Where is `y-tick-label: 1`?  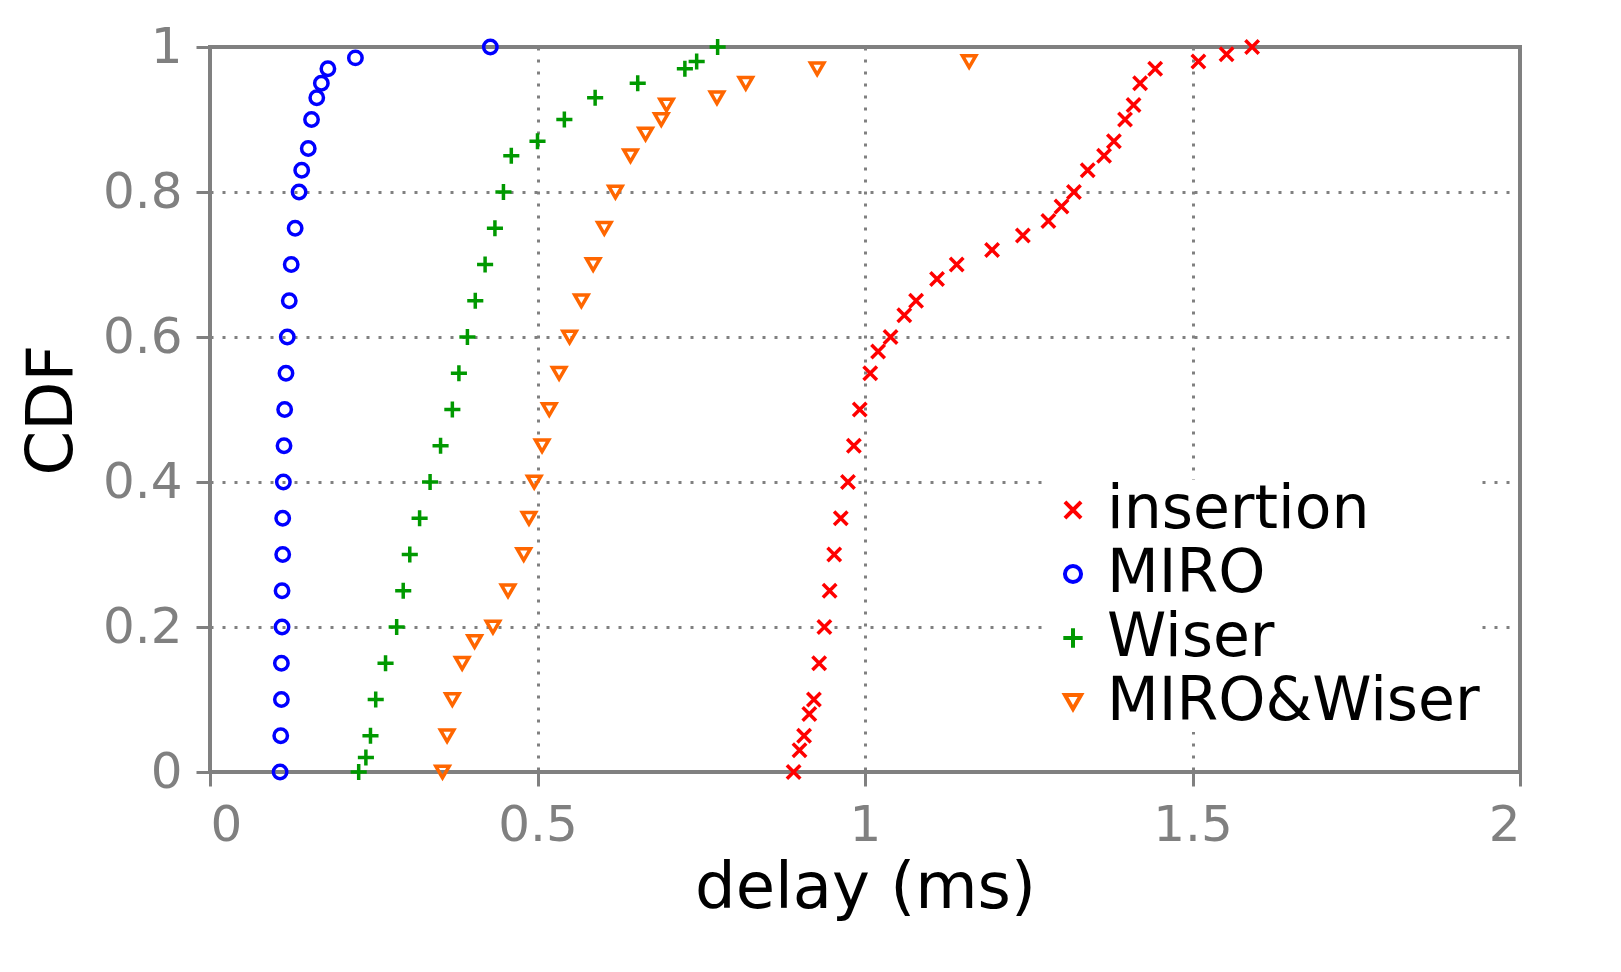
y-tick-label: 1 is located at coordinates (166, 45).